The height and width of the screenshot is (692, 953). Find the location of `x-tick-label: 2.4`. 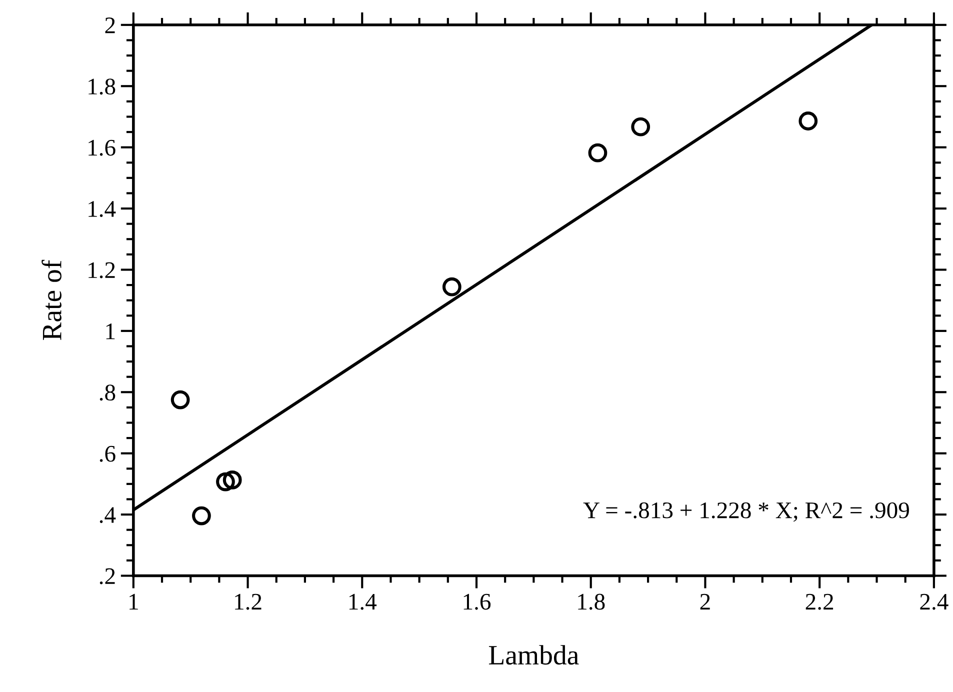

x-tick-label: 2.4 is located at coordinates (934, 602).